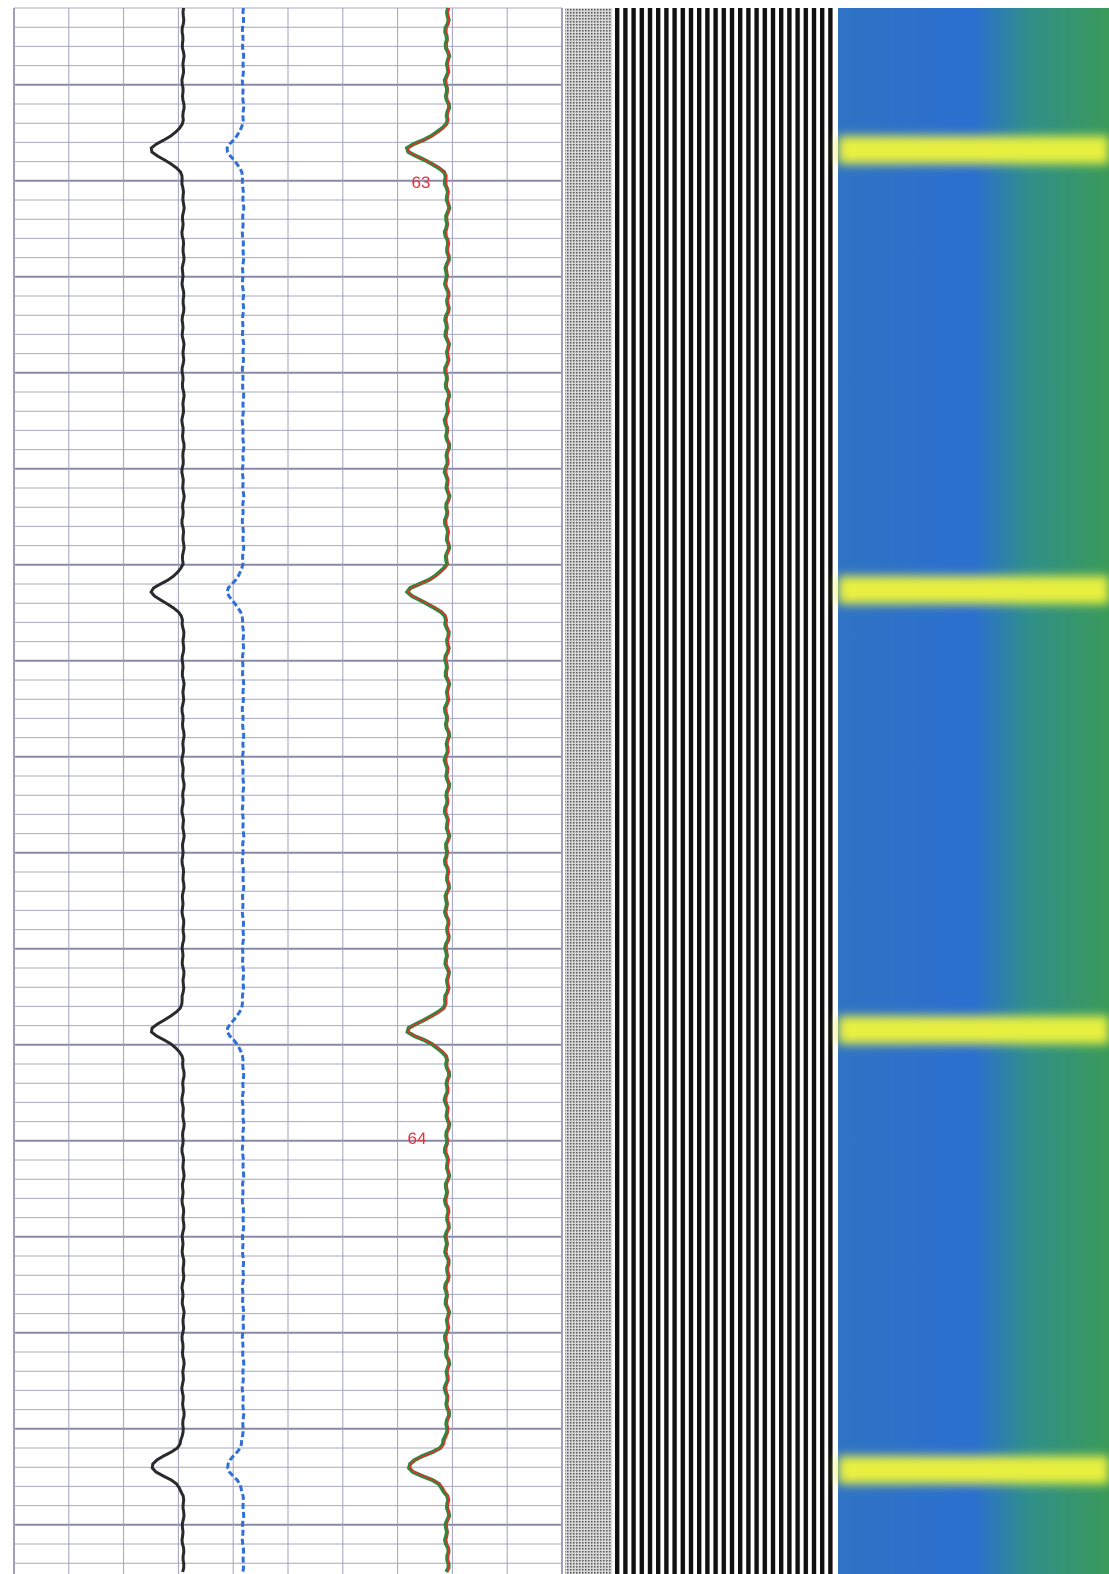 Image resolution: width=1109 pixels, height=1574 pixels. What do you see at coordinates (421, 182) in the screenshot?
I see `depth-label: 63` at bounding box center [421, 182].